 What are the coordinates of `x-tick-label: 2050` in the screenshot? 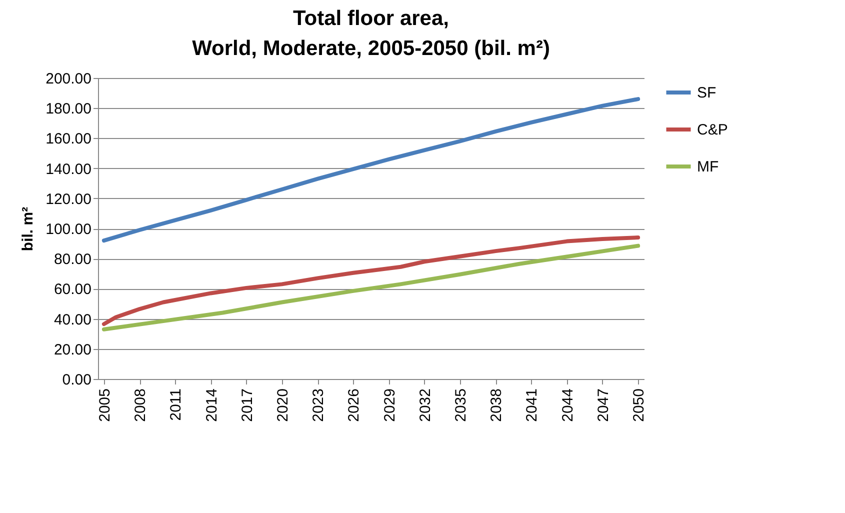 It's located at (639, 405).